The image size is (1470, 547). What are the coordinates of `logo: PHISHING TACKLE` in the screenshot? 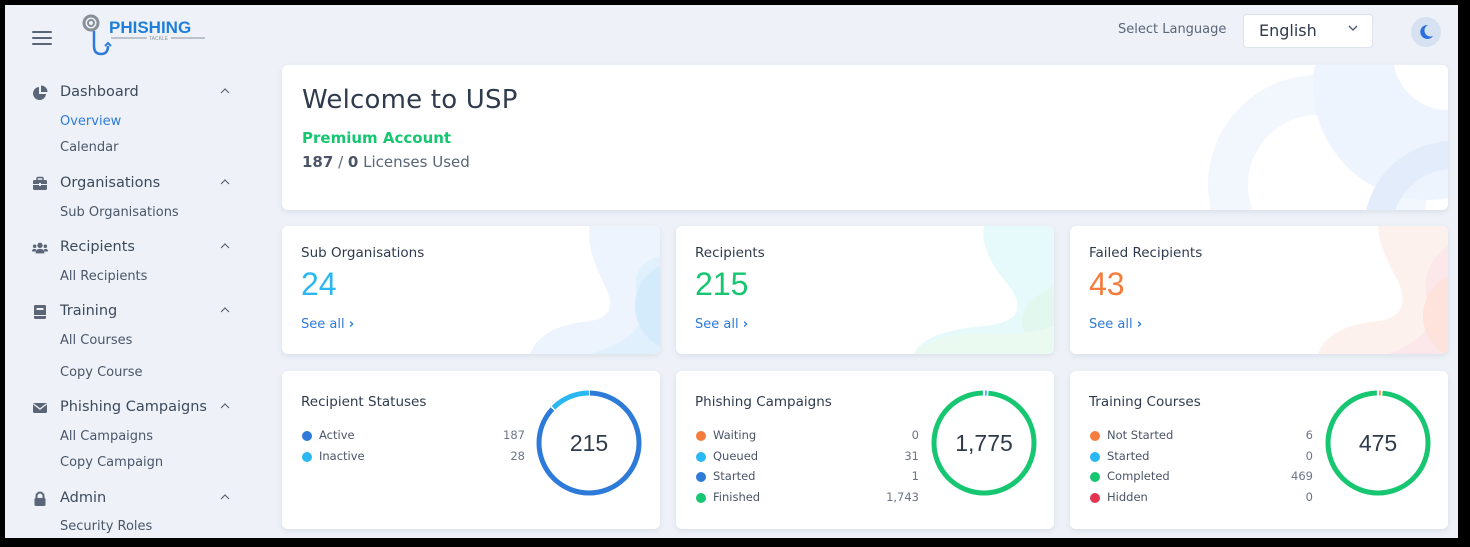 It's located at (146, 37).